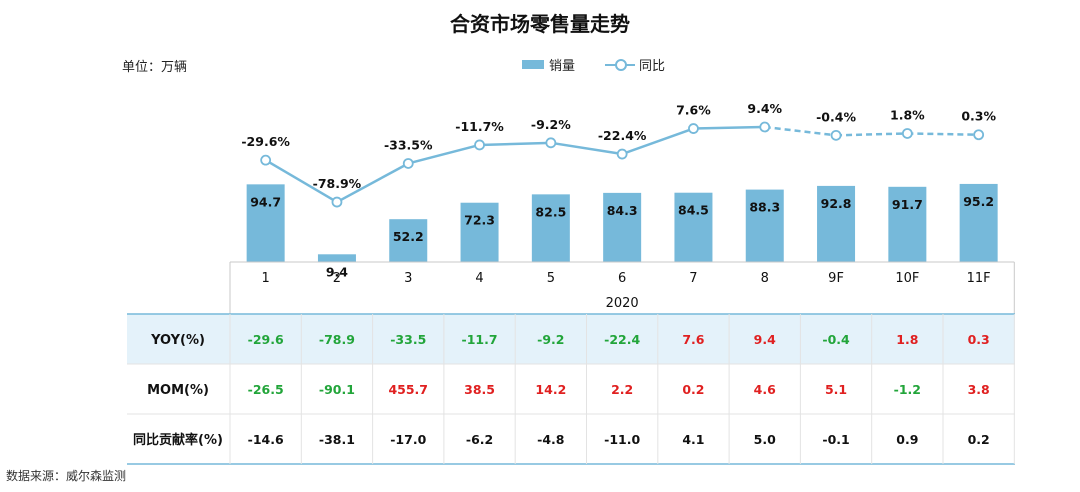 The width and height of the screenshot is (1080, 492). Describe the element at coordinates (337, 183) in the screenshot. I see `yoy-label-2: -78.9%` at that location.